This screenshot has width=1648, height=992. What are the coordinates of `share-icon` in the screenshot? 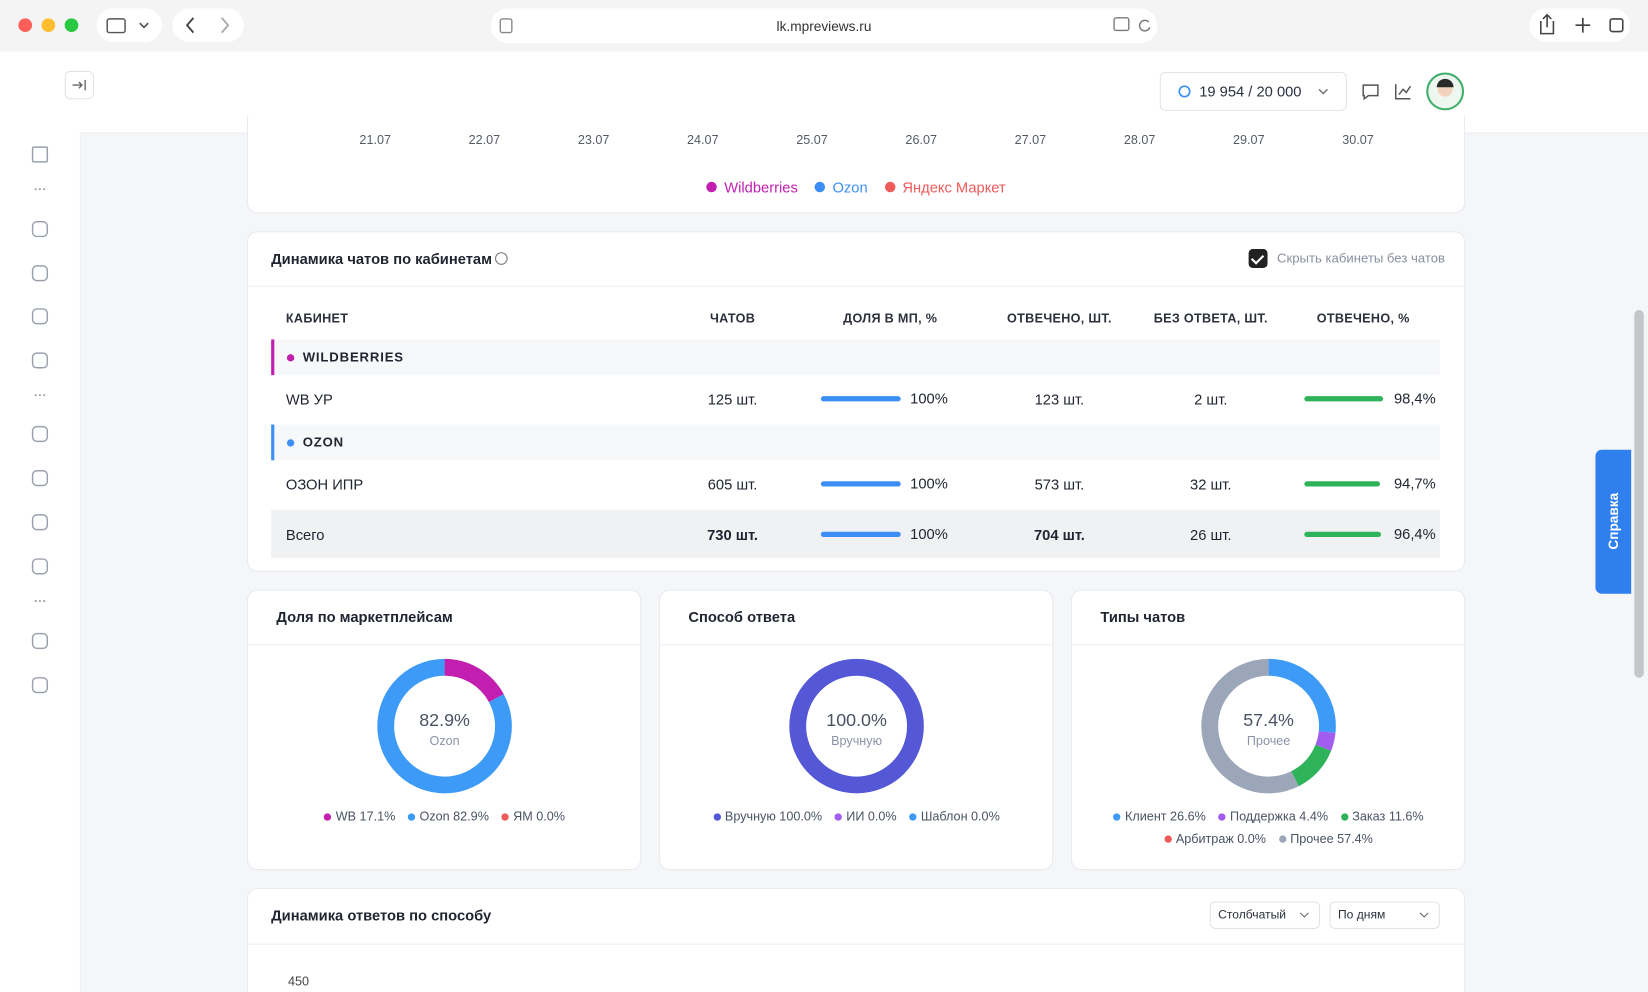 It's located at (1547, 24).